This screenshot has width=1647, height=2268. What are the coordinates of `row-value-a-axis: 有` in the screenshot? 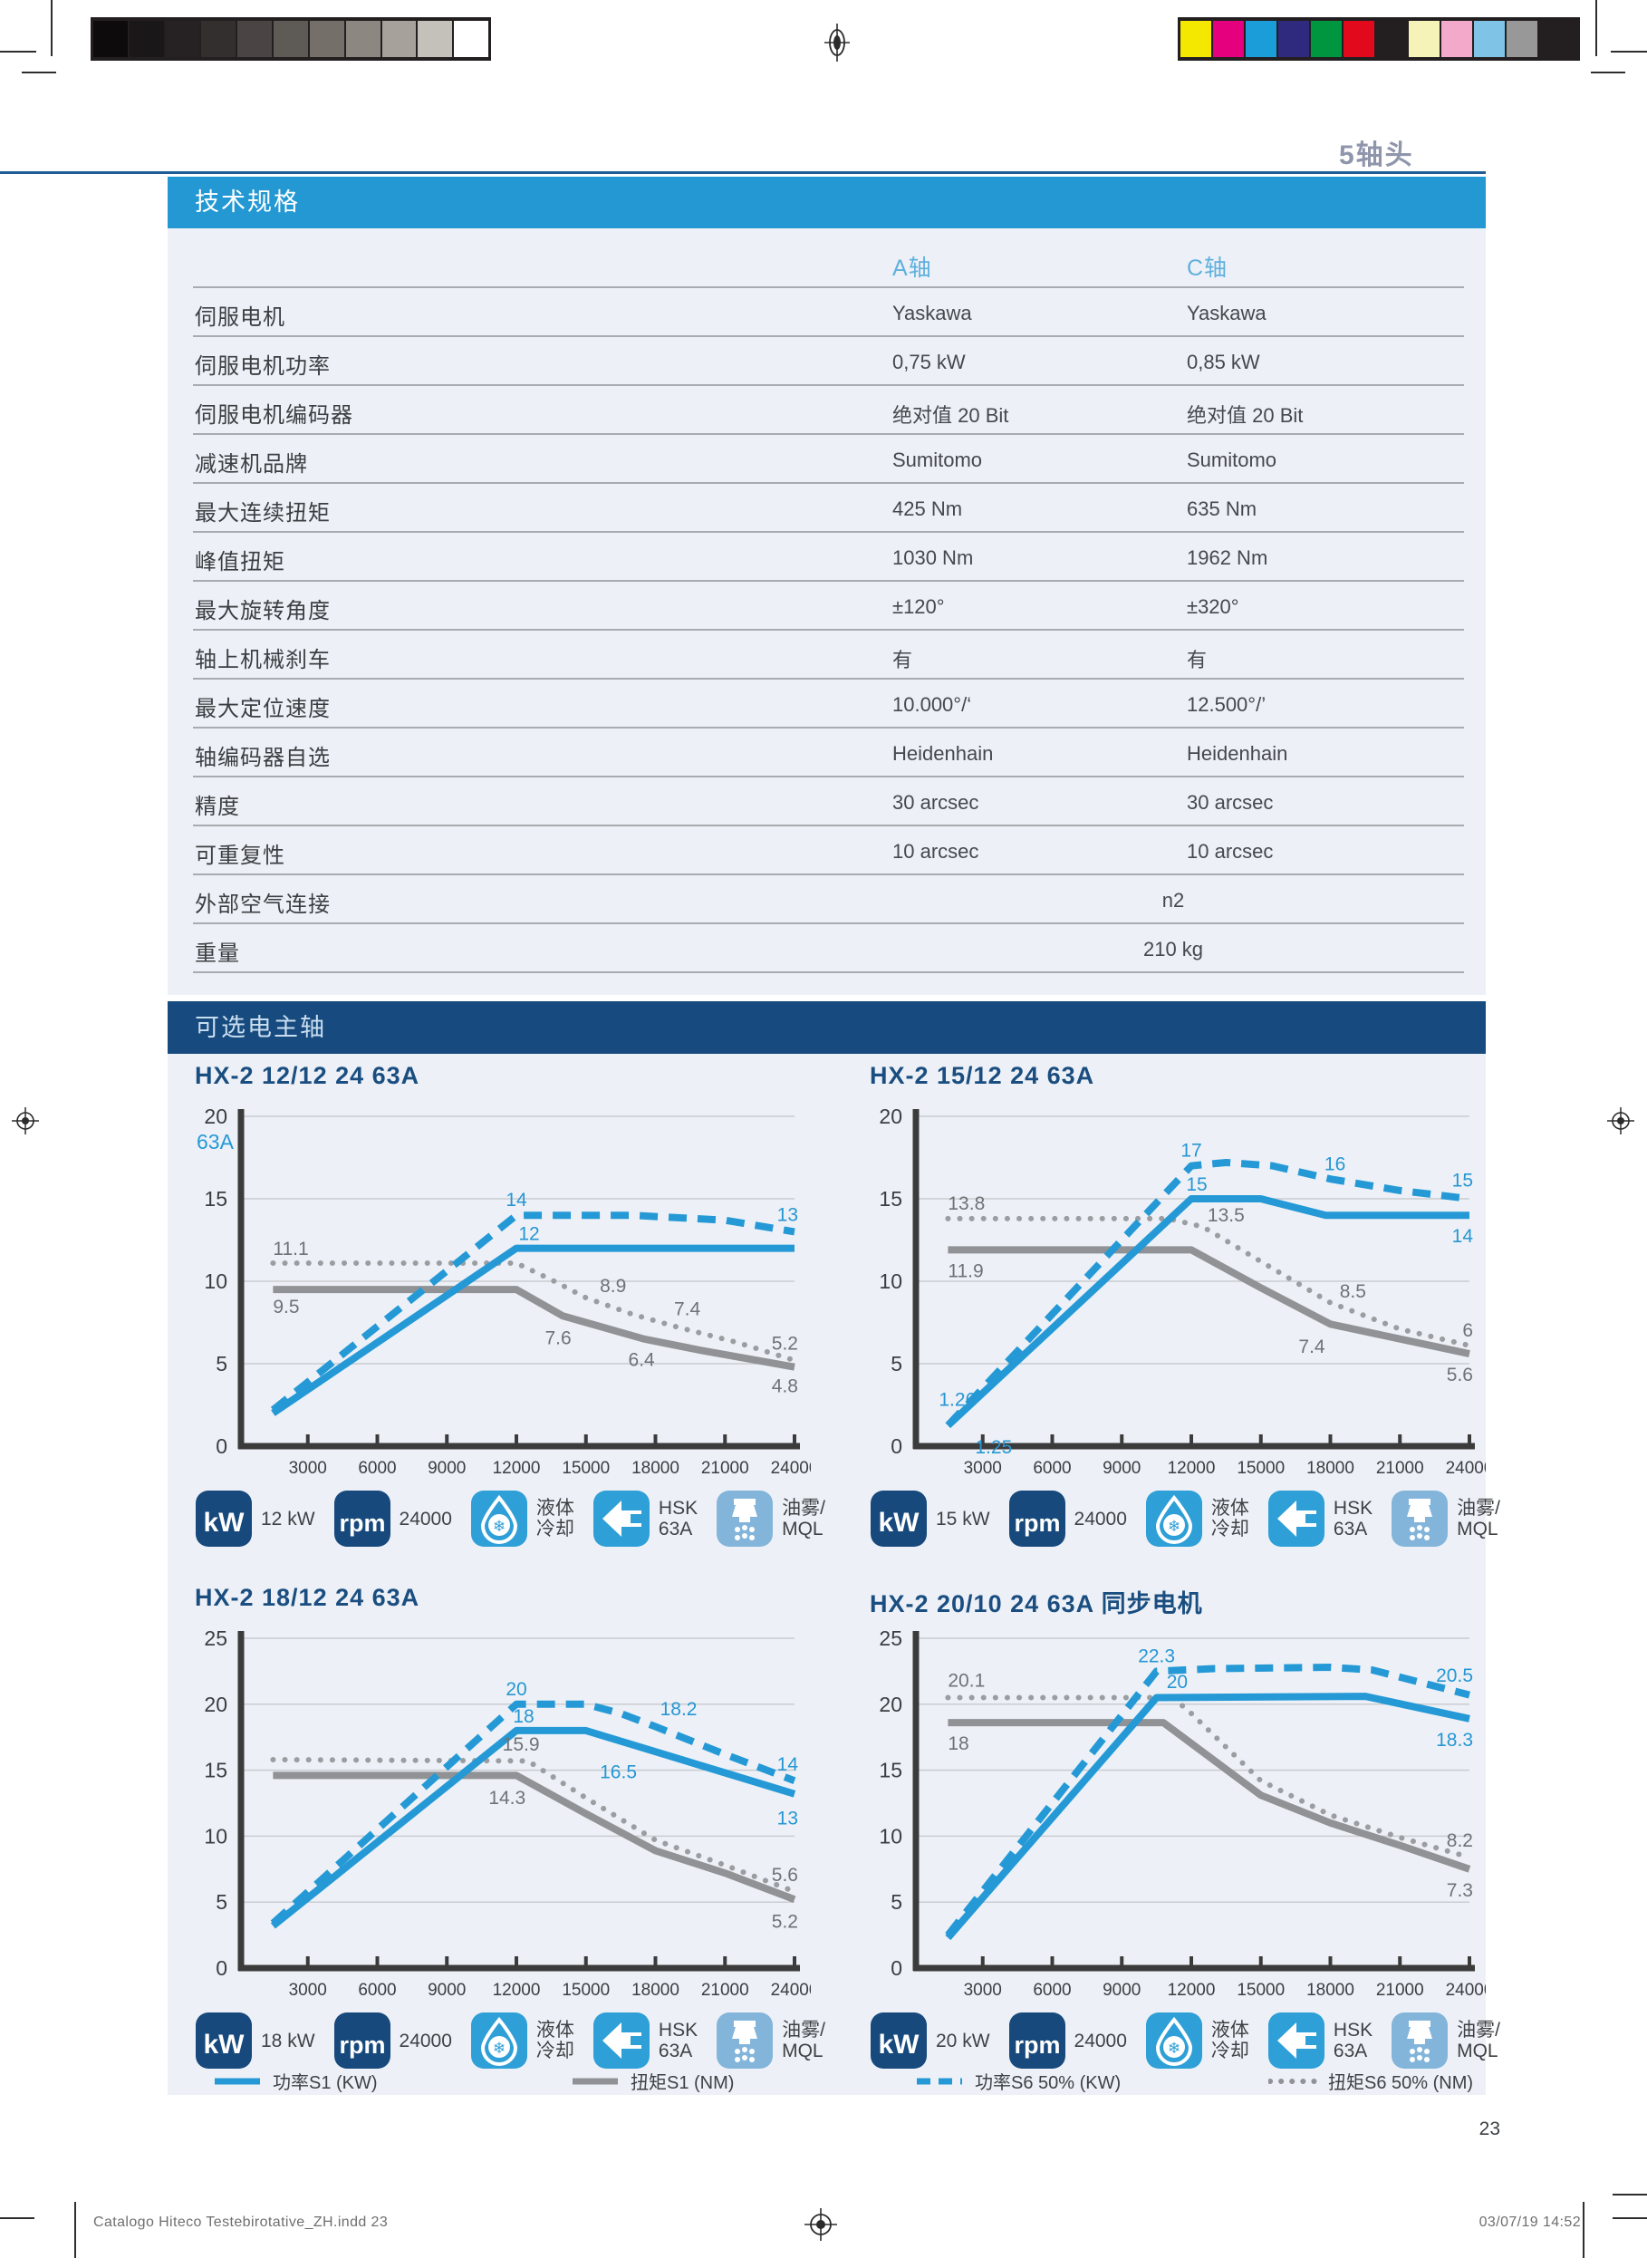 It's located at (902, 660).